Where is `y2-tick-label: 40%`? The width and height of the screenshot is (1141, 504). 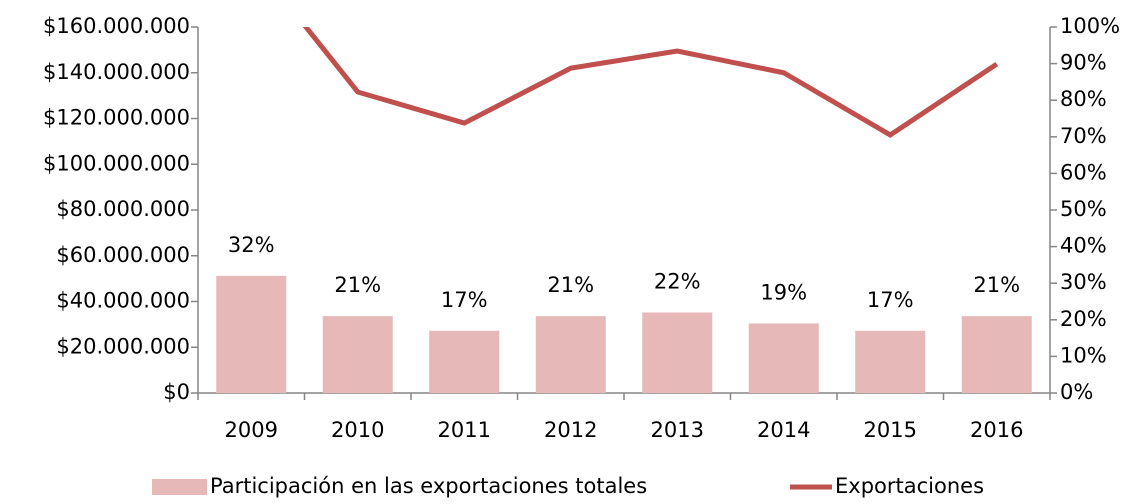
y2-tick-label: 40% is located at coordinates (1083, 246).